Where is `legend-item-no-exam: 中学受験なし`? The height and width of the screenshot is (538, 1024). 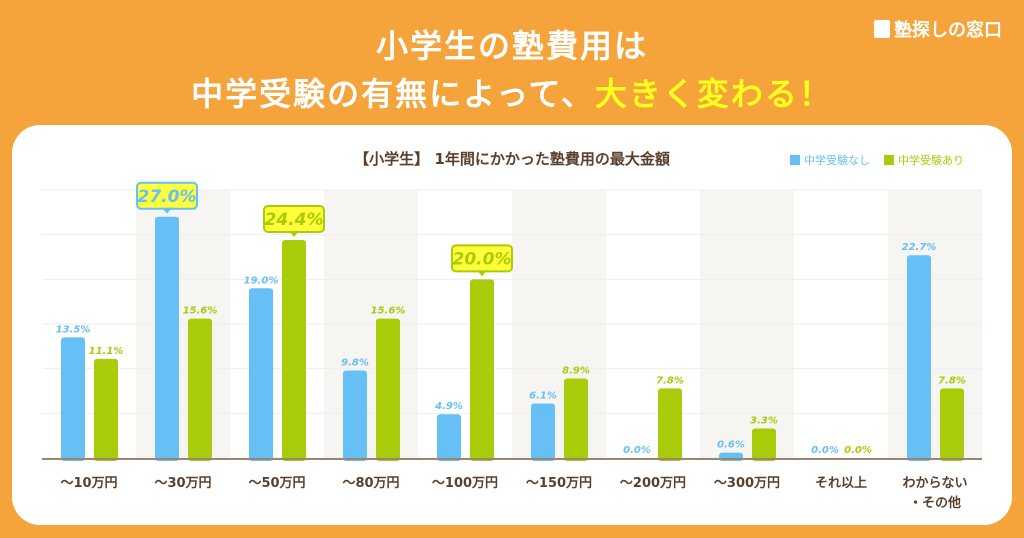 legend-item-no-exam: 中学受験なし is located at coordinates (830, 160).